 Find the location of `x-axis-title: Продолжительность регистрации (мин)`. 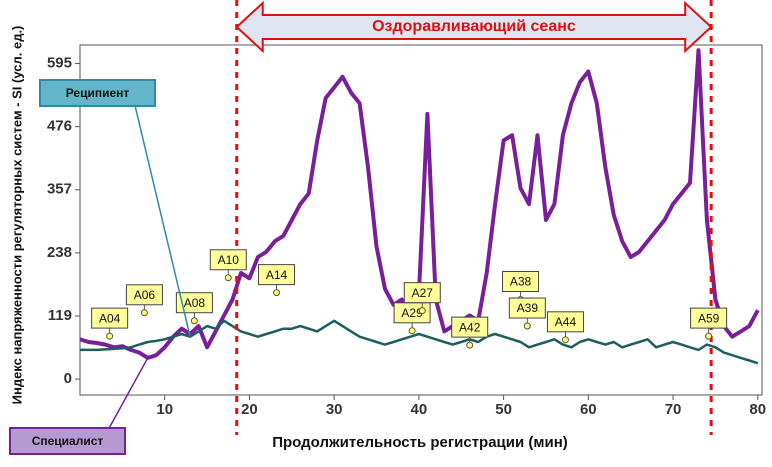

x-axis-title: Продолжительность регистрации (мин) is located at coordinates (420, 442).